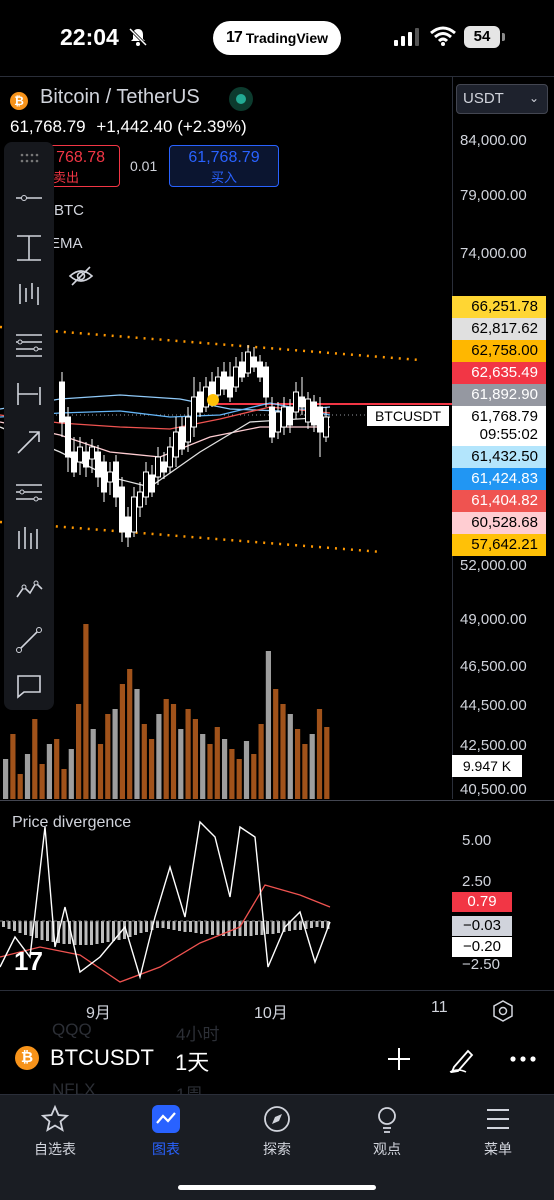 Image resolution: width=554 pixels, height=1200 pixels. I want to click on tab-watchlist: 自选表, so click(55, 1131).